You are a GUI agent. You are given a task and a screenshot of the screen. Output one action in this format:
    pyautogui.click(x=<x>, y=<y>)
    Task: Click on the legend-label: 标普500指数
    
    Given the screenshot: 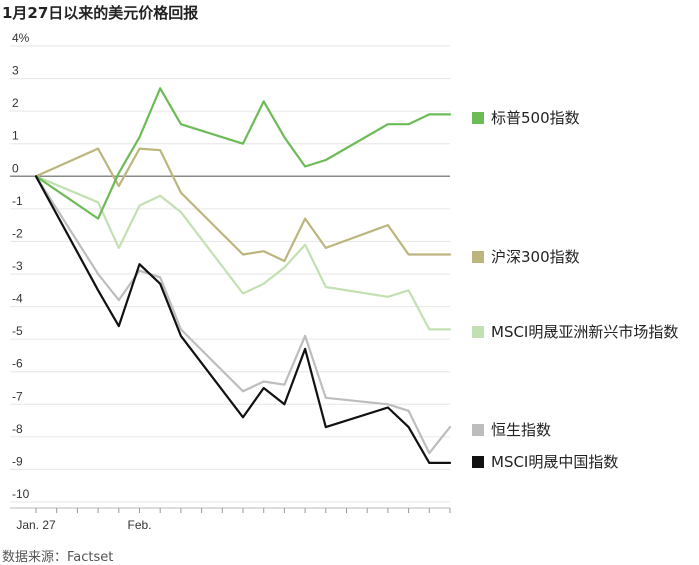 What is the action you would take?
    pyautogui.click(x=535, y=118)
    